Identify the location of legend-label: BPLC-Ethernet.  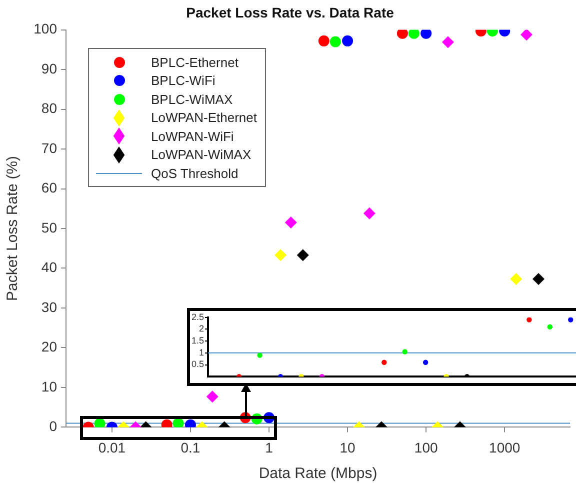
(194, 62).